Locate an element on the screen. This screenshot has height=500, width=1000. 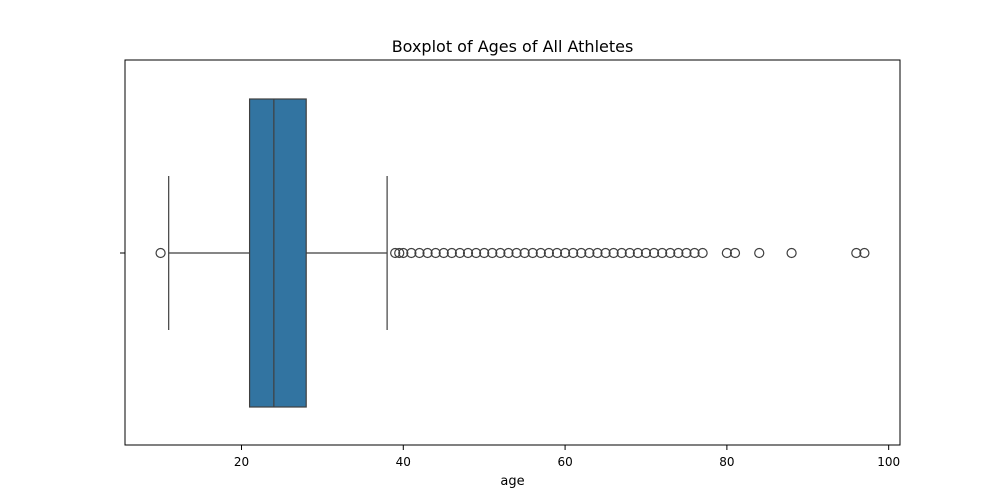
x-tick-label: 20 is located at coordinates (241, 462).